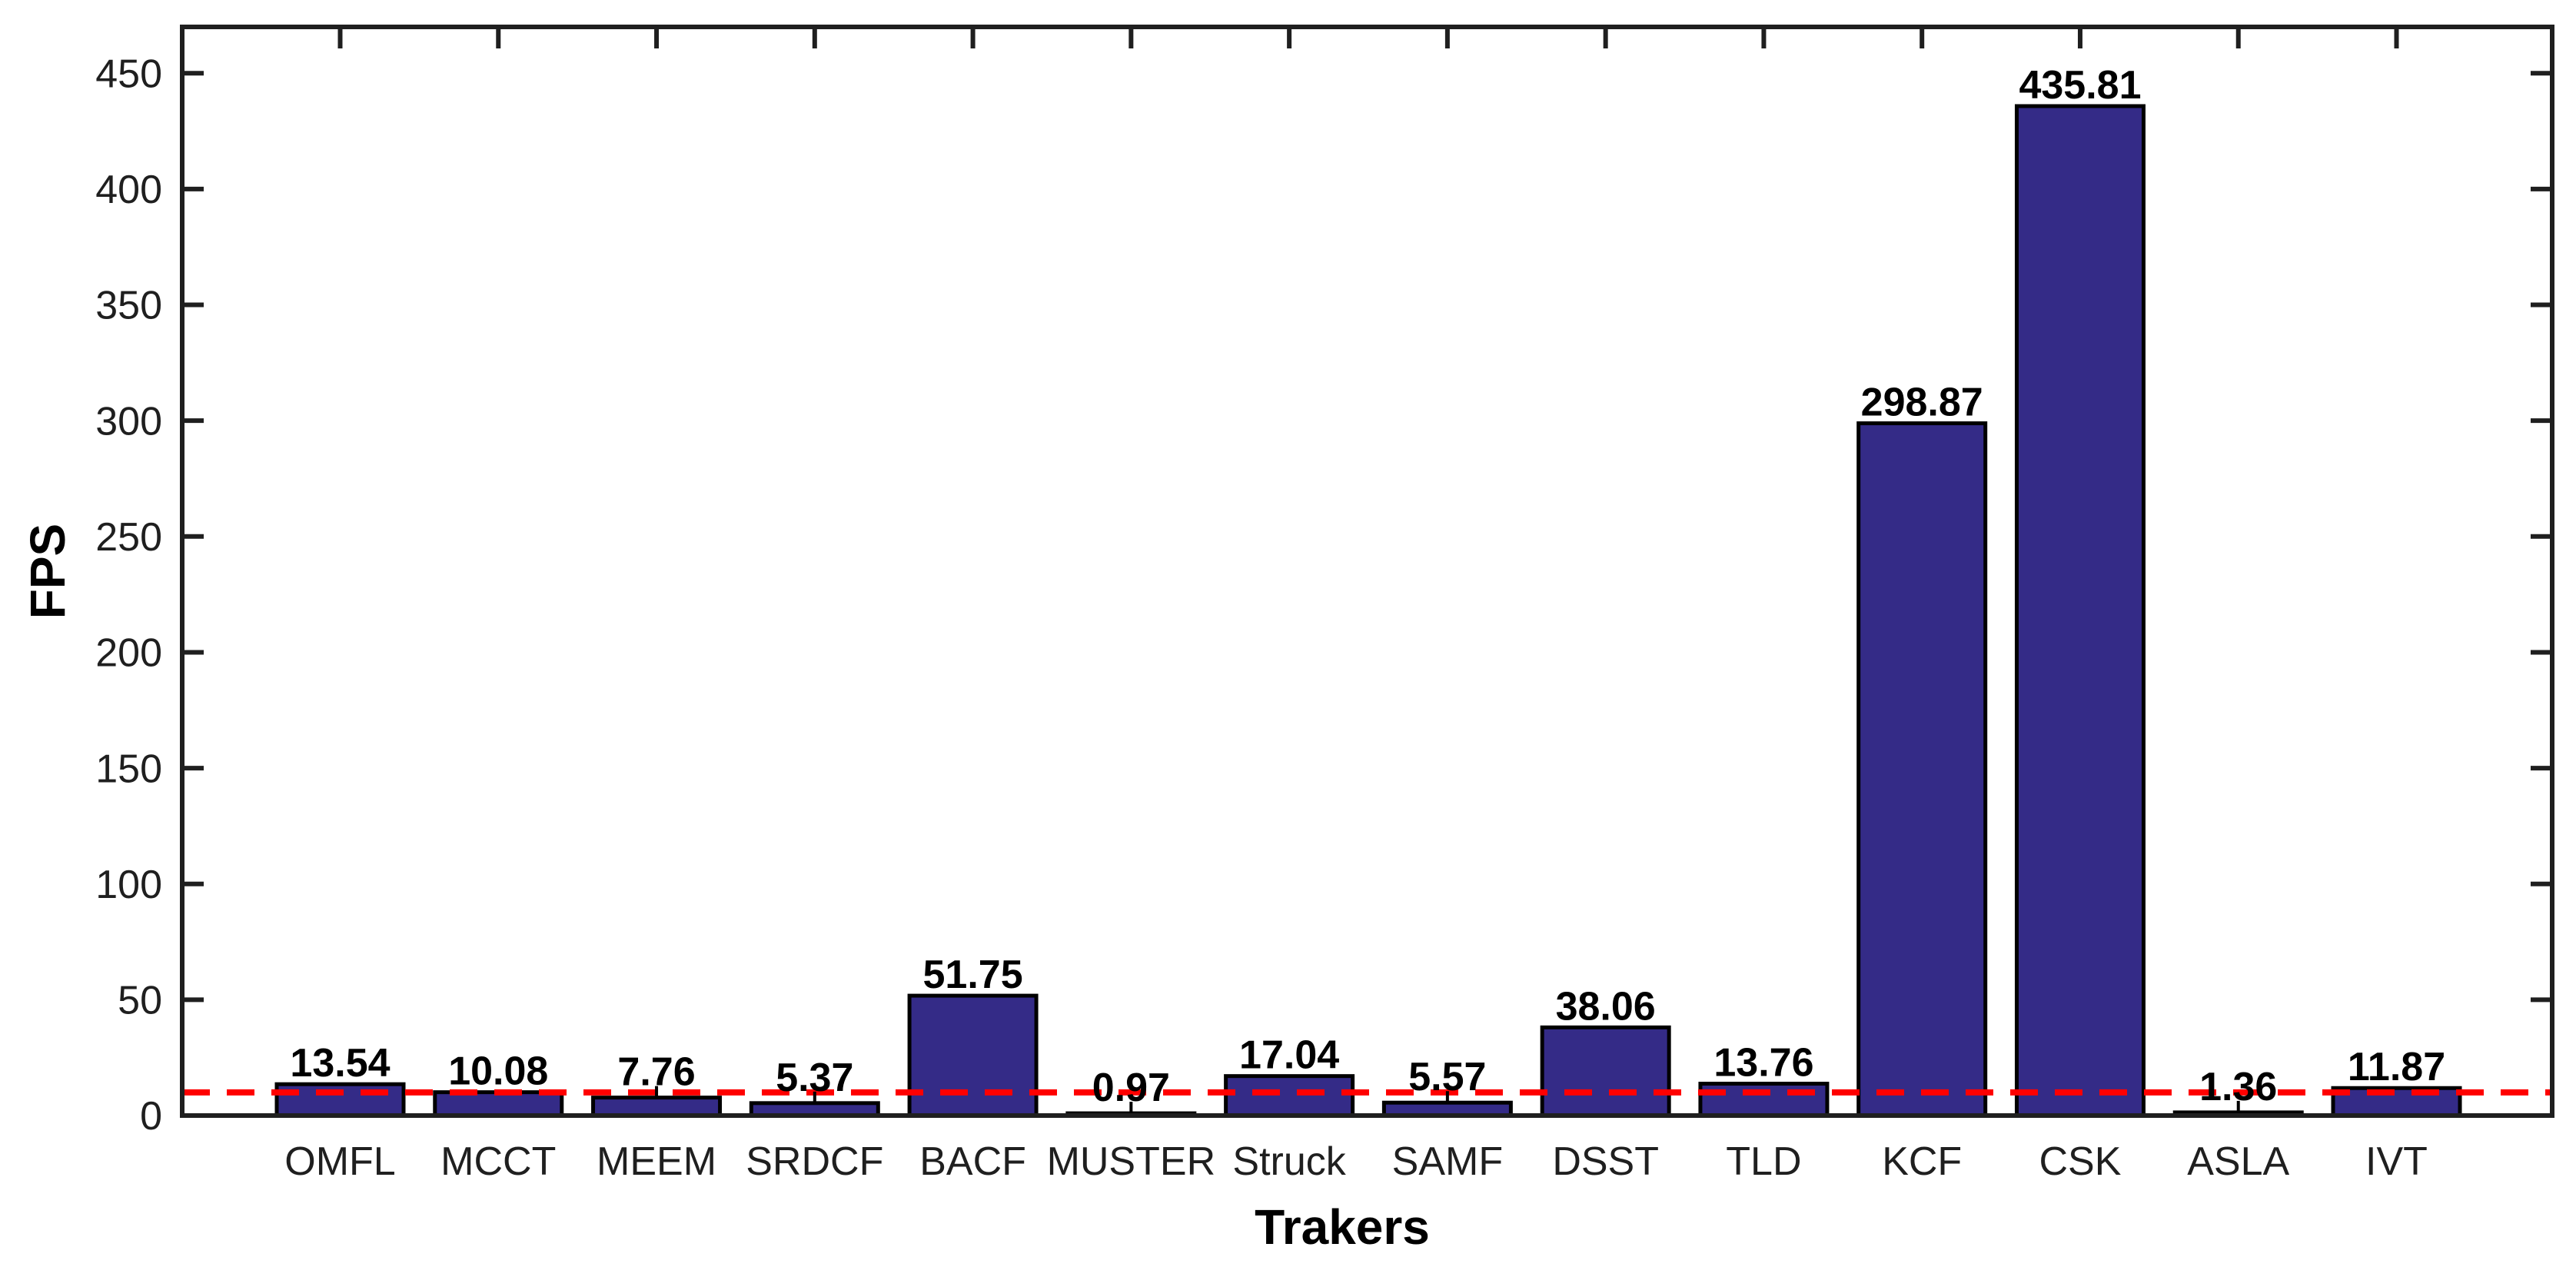 This screenshot has height=1277, width=2576. What do you see at coordinates (1447, 1161) in the screenshot?
I see `x-category-label: SAMF` at bounding box center [1447, 1161].